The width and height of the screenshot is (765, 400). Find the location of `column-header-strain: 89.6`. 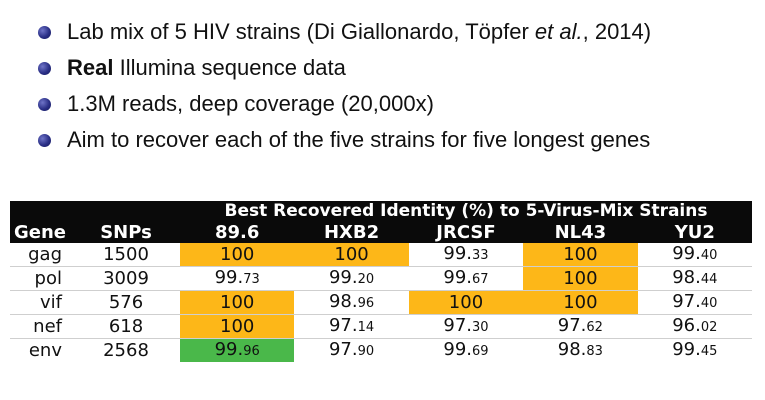

column-header-strain: 89.6 is located at coordinates (237, 232).